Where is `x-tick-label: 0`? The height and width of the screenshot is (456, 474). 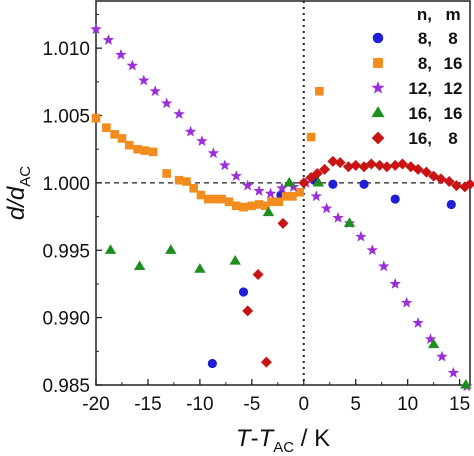
x-tick-label: 0 is located at coordinates (303, 404).